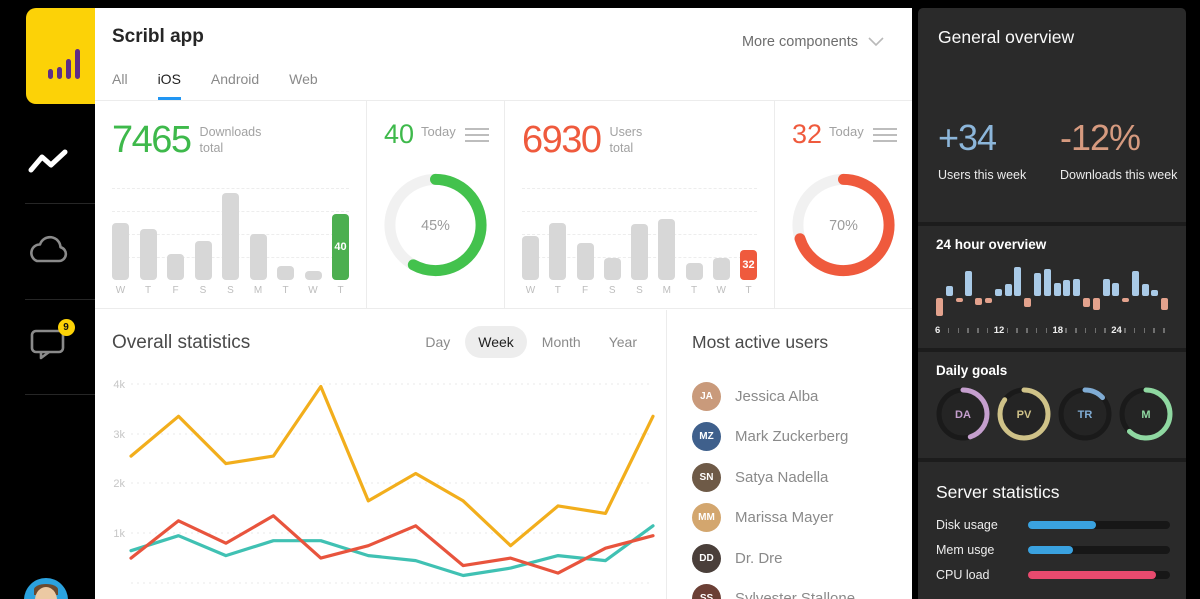  I want to click on range-year: Year, so click(622, 342).